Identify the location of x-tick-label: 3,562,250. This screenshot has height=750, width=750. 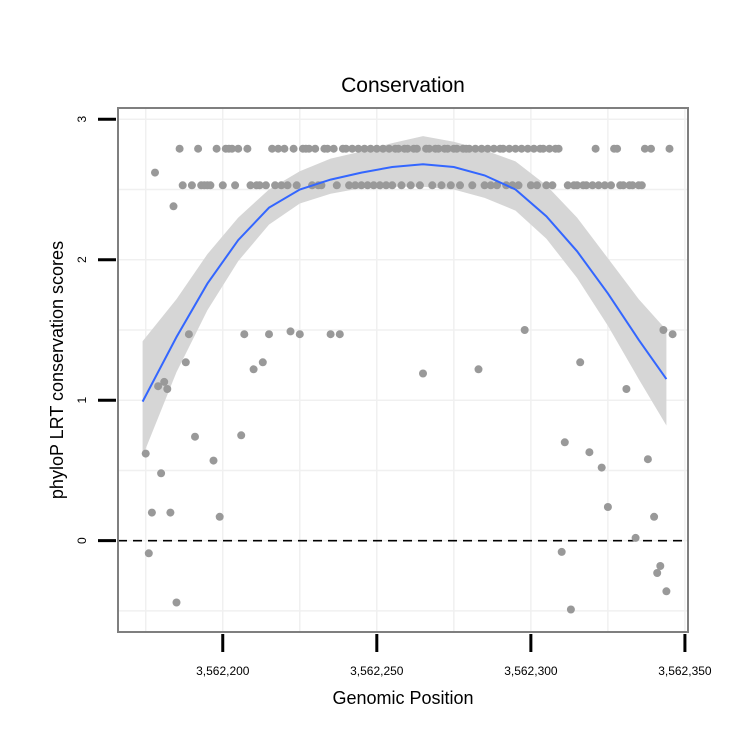
(377, 671).